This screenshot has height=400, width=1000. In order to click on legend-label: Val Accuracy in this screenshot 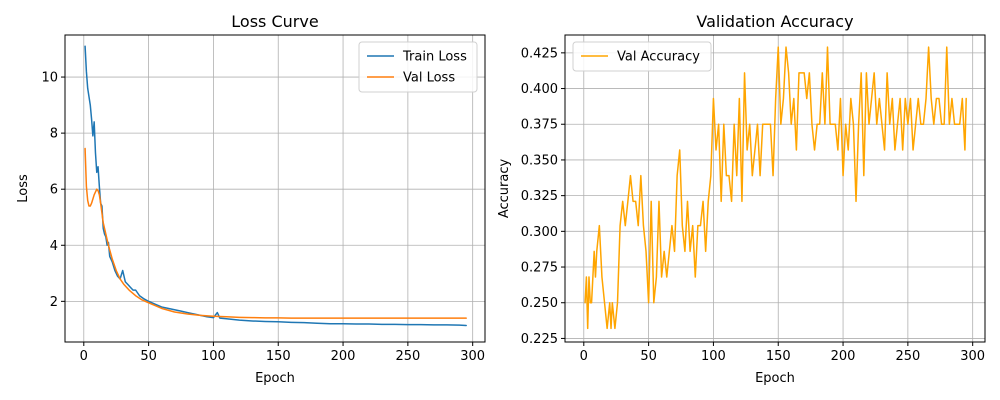, I will do `click(658, 57)`.